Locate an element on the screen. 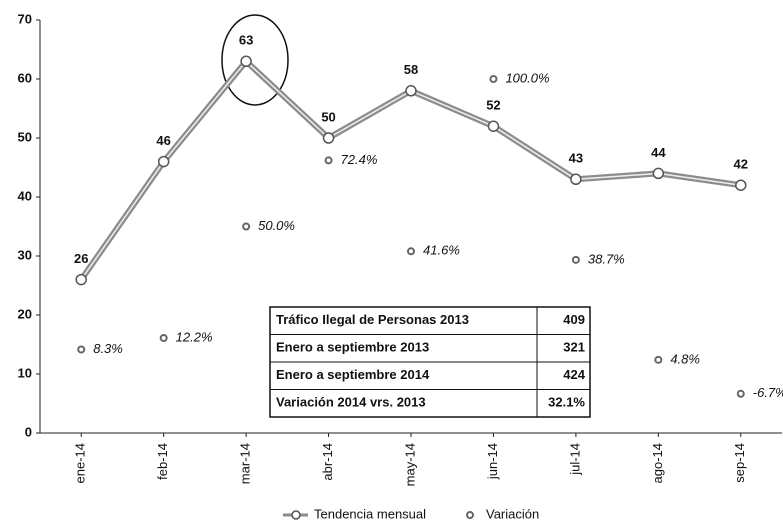  x-tick-label: feb-14 is located at coordinates (162, 461).